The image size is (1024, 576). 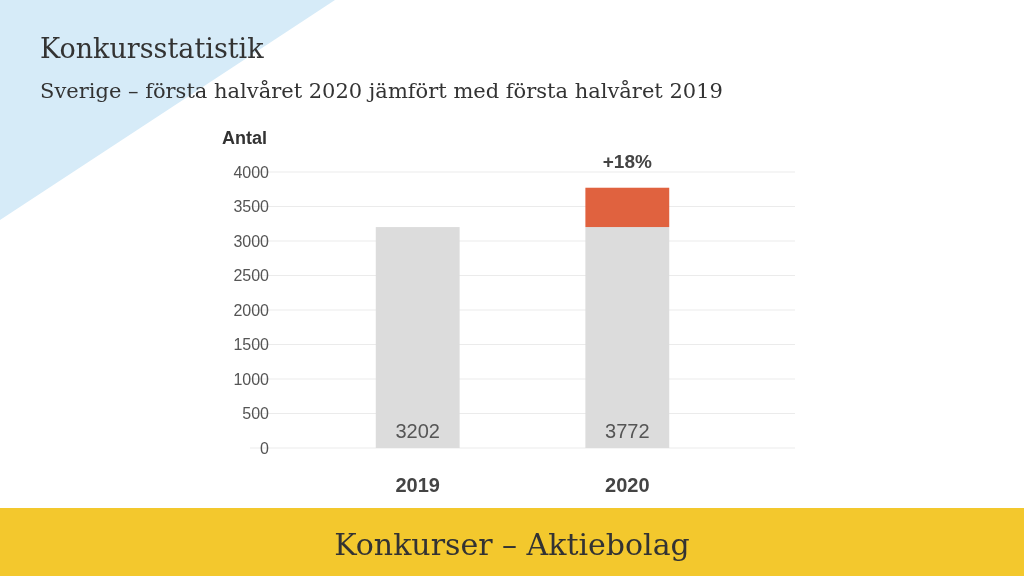 What do you see at coordinates (251, 207) in the screenshot?
I see `y-tick-label: 3500` at bounding box center [251, 207].